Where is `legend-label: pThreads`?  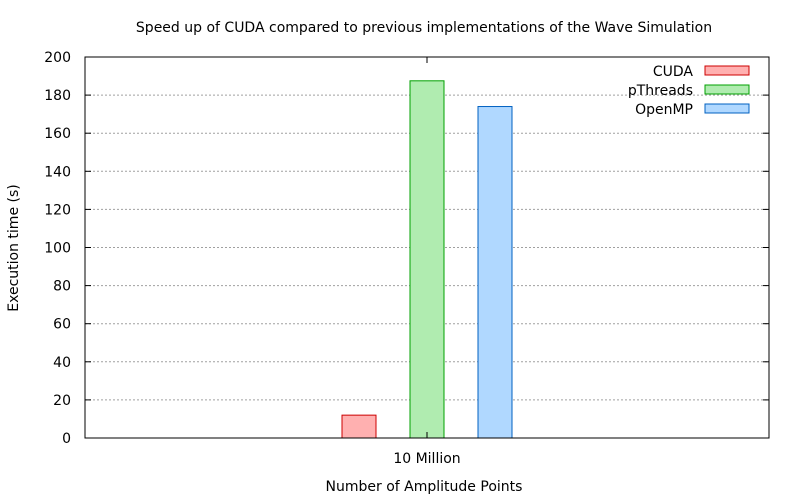
legend-label: pThreads is located at coordinates (660, 91).